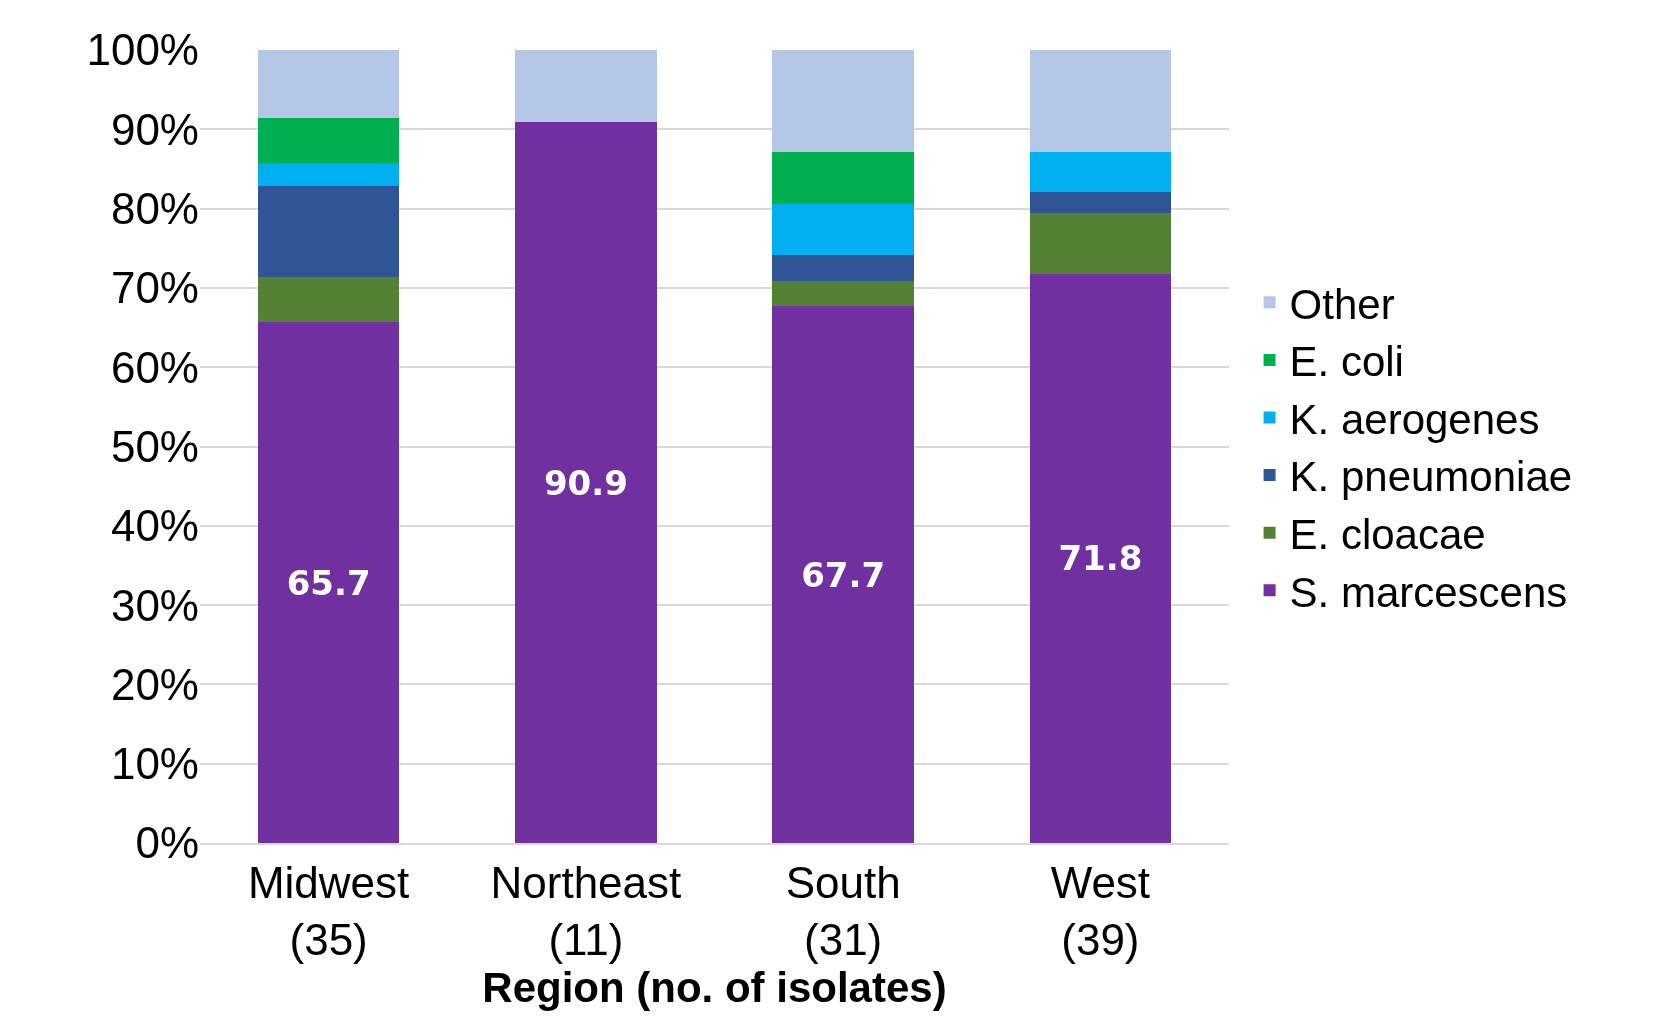 The width and height of the screenshot is (1659, 1033). What do you see at coordinates (154, 288) in the screenshot?
I see `y-tick-label: 70%` at bounding box center [154, 288].